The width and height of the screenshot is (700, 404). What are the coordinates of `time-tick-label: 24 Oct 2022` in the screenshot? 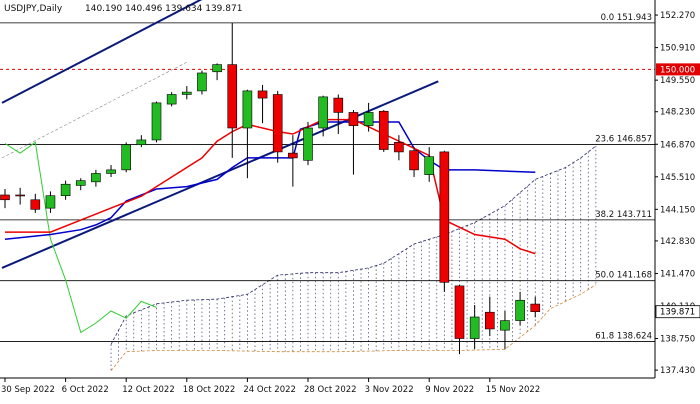 It's located at (269, 390).